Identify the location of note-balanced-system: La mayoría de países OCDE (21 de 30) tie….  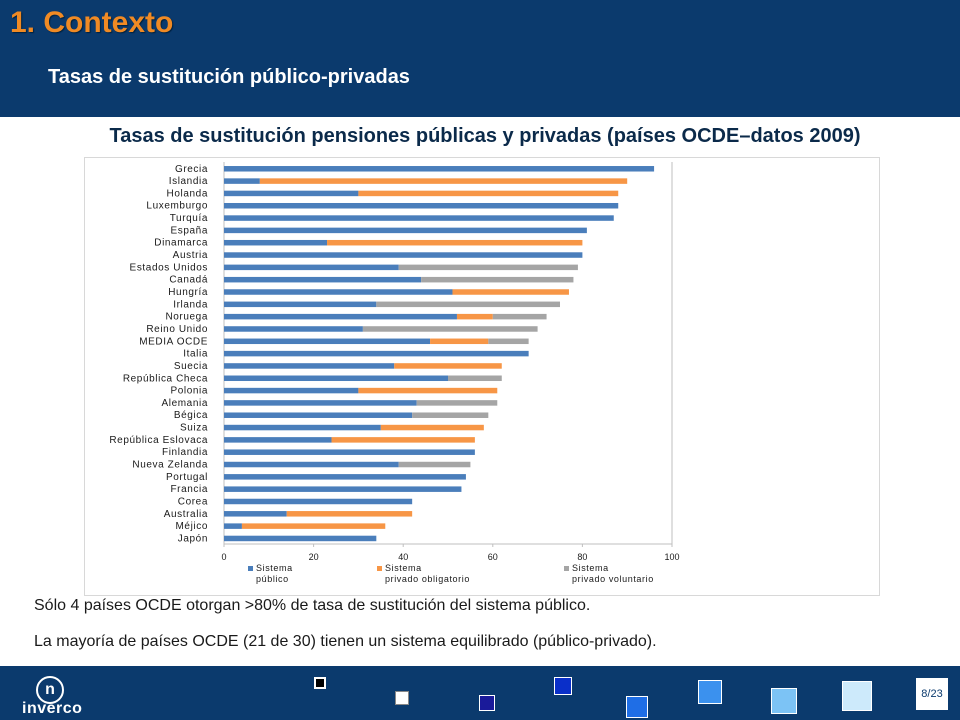
(345, 641).